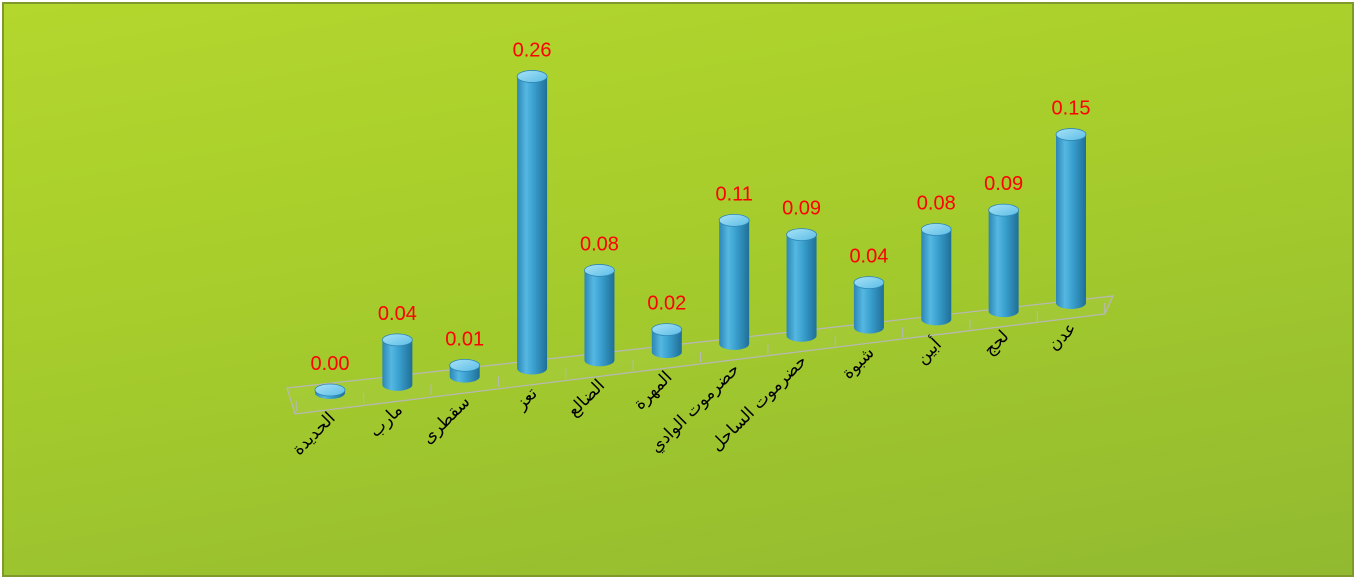 This screenshot has width=1360, height=583. What do you see at coordinates (733, 194) in the screenshot?
I see `value-label: 0.11` at bounding box center [733, 194].